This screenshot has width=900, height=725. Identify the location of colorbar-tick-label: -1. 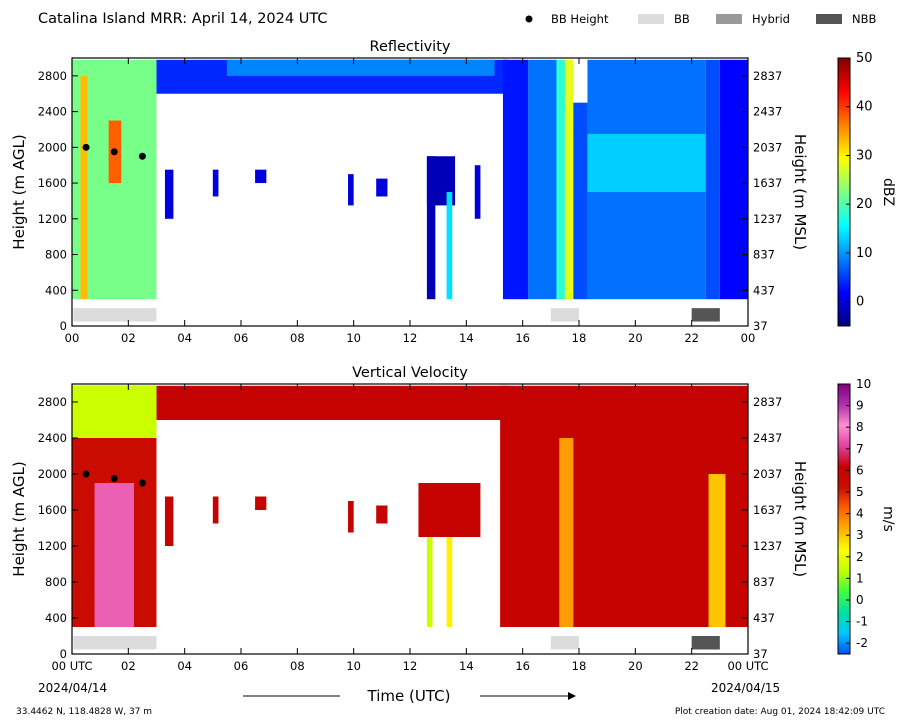
(862, 622).